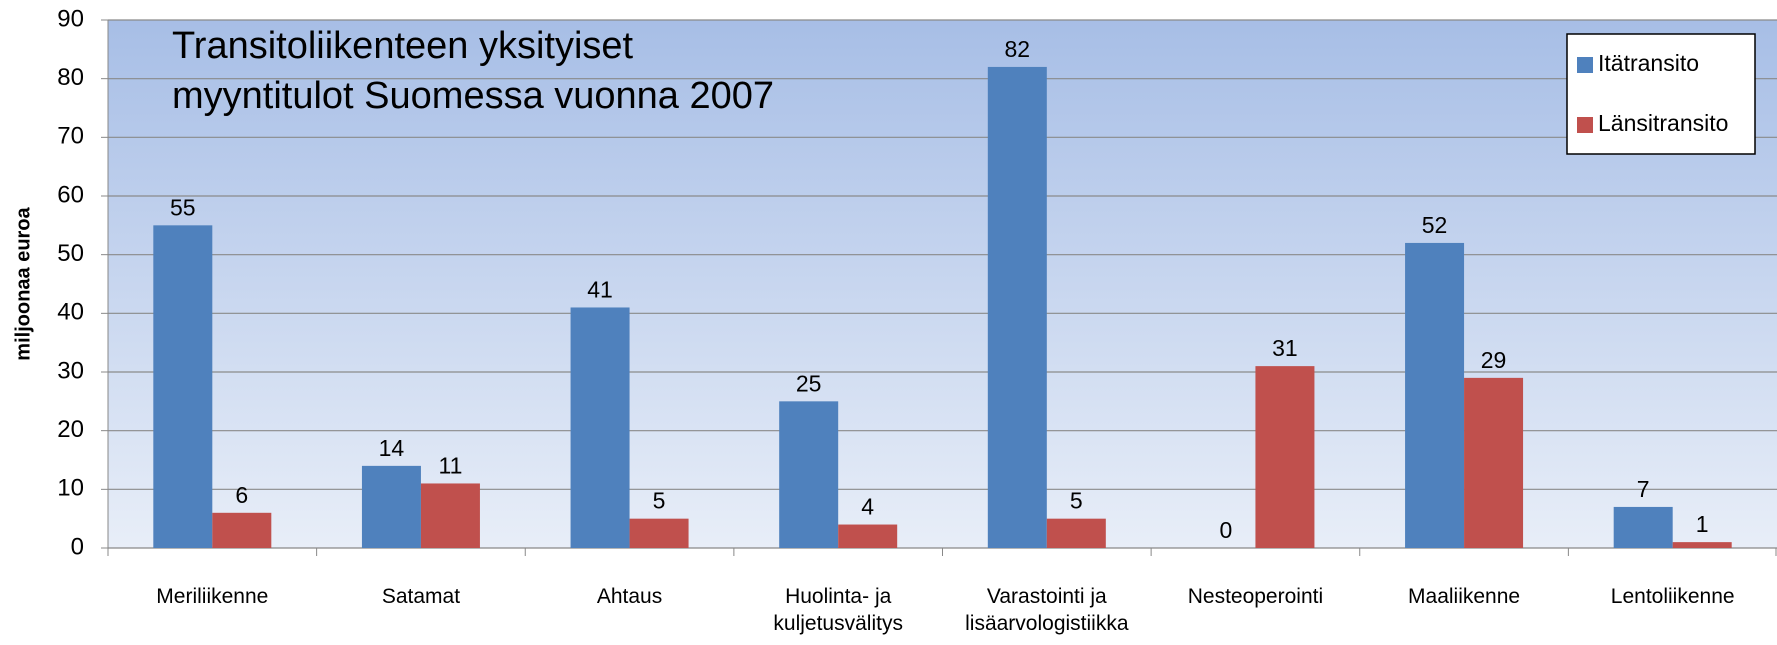  I want to click on x-tick-label: Huolinta- ja kuljetusvälitys, so click(838, 610).